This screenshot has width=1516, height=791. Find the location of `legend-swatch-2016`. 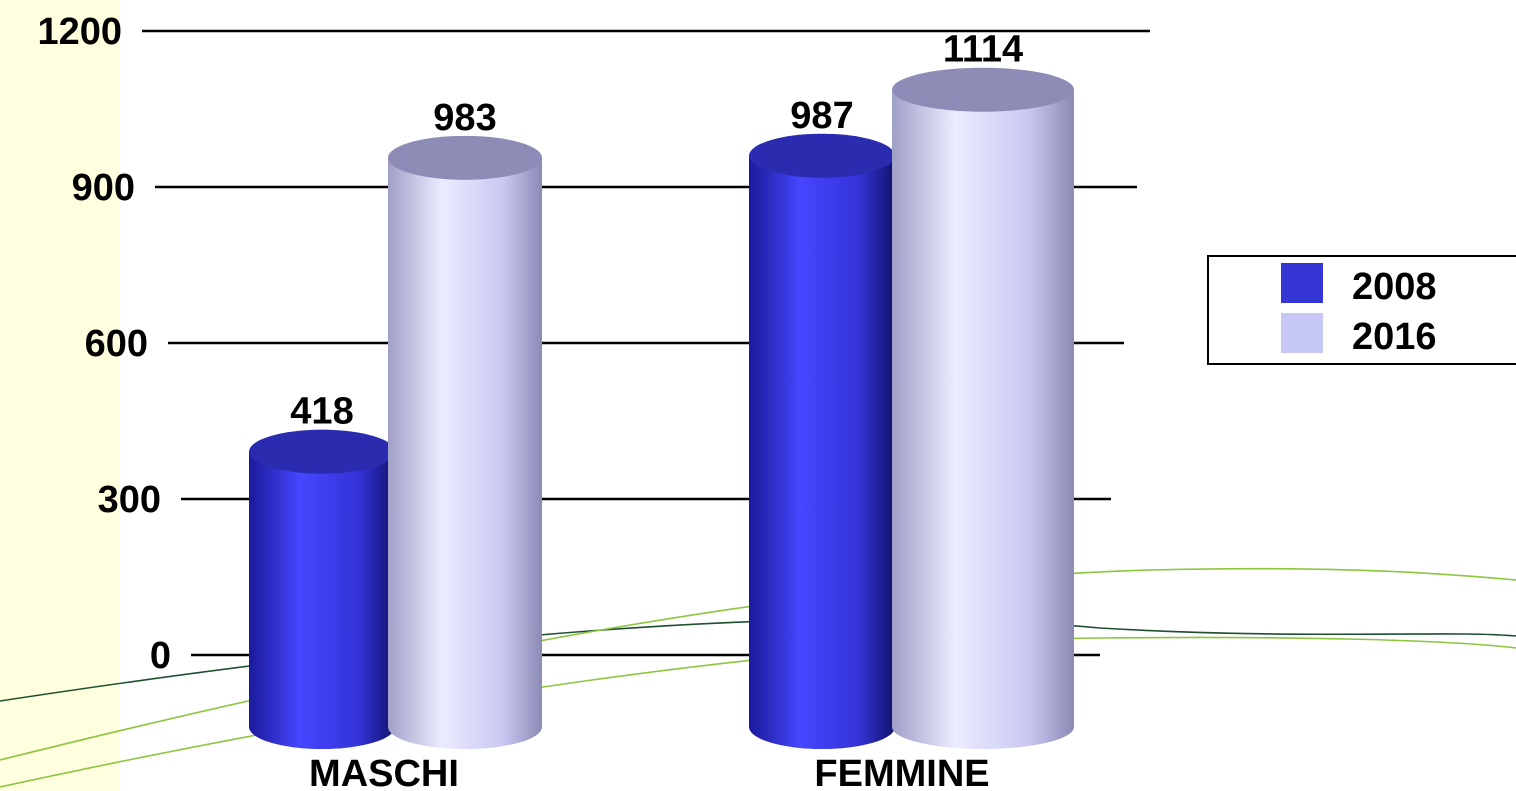

legend-swatch-2016 is located at coordinates (1302, 333).